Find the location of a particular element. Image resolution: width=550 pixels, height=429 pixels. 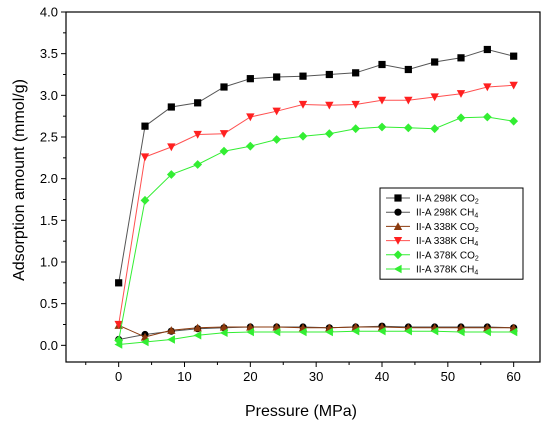

x-tick-label: 30 is located at coordinates (316, 376).